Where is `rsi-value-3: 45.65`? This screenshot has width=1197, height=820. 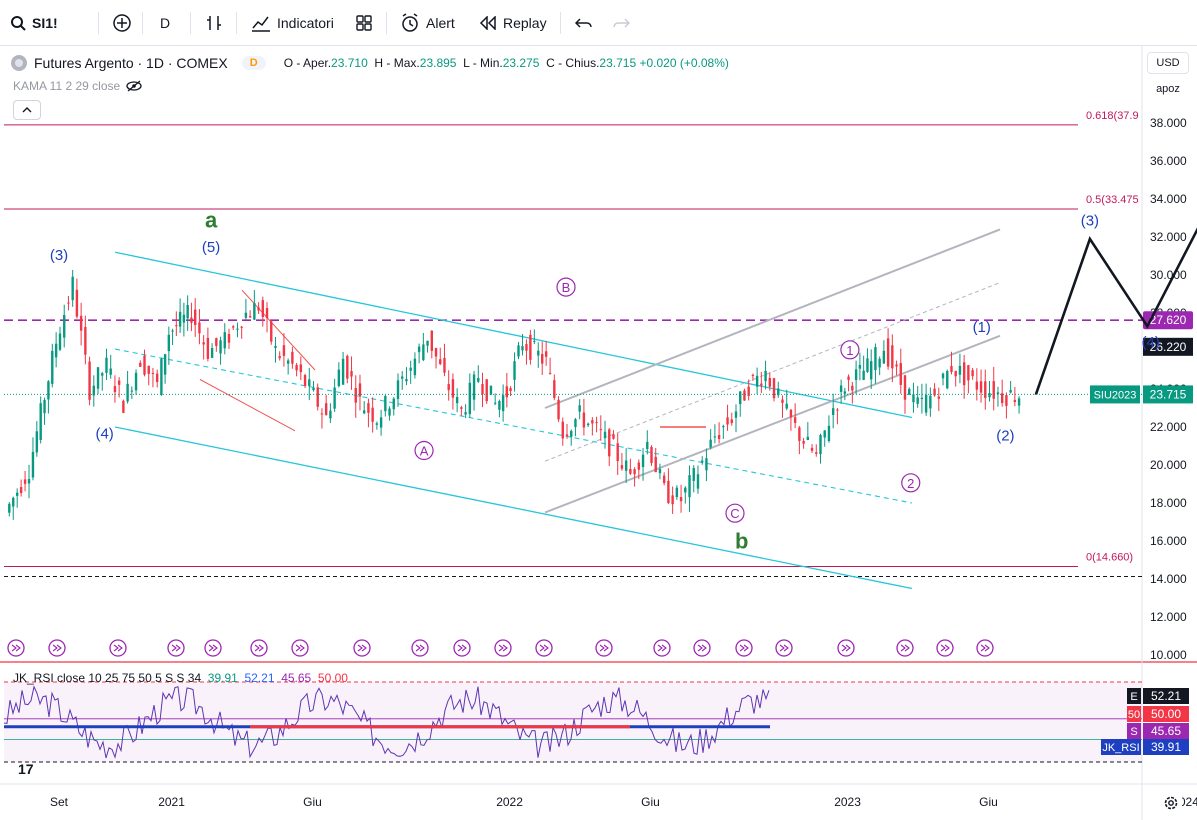
rsi-value-3: 45.65 is located at coordinates (296, 678).